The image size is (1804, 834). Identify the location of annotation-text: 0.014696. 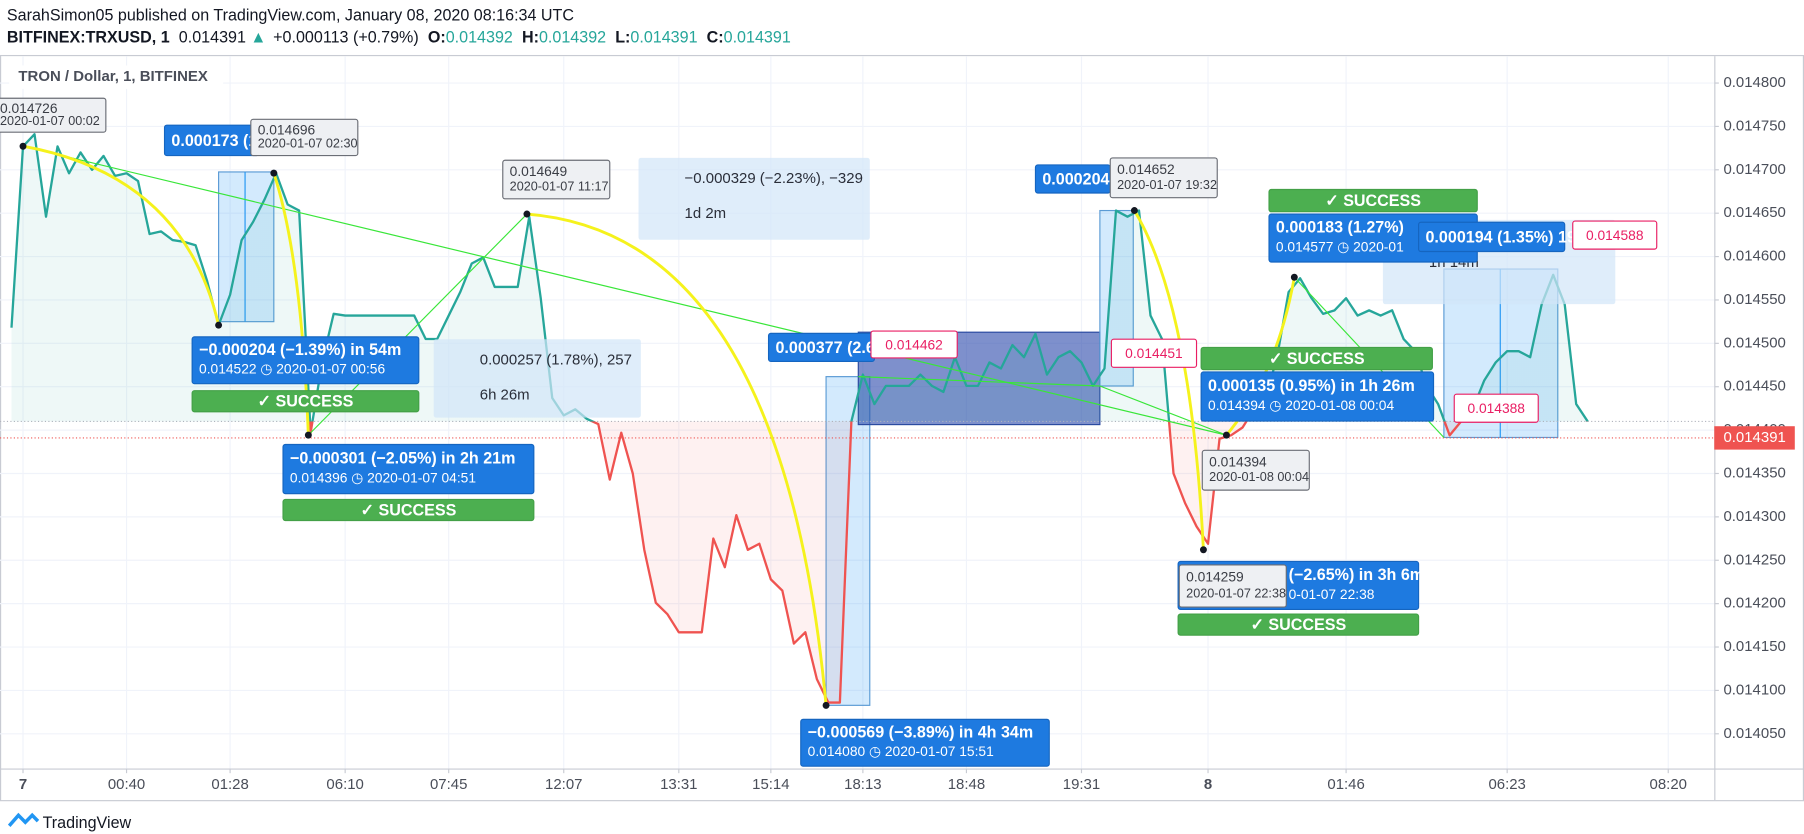
(287, 129).